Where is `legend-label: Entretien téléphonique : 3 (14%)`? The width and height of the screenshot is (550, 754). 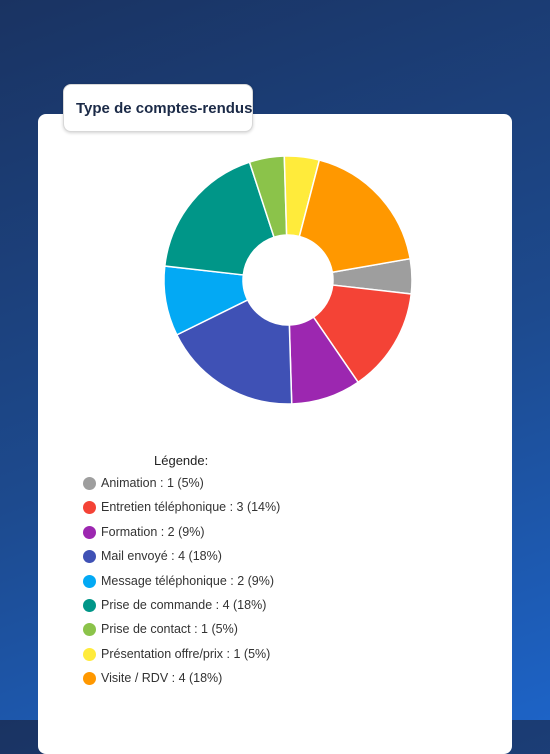 legend-label: Entretien téléphonique : 3 (14%) is located at coordinates (191, 507).